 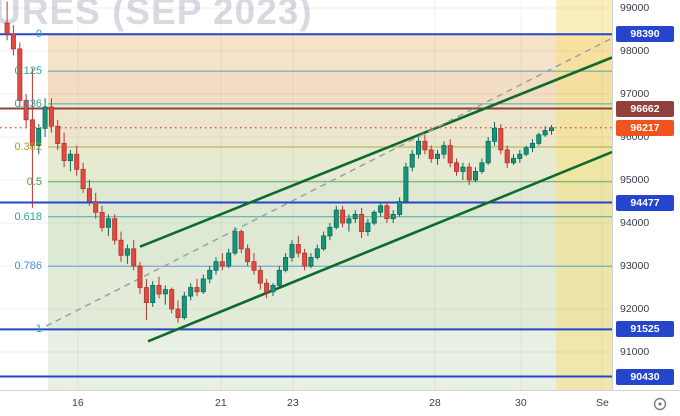 I want to click on time-tick: 23, so click(x=293, y=403).